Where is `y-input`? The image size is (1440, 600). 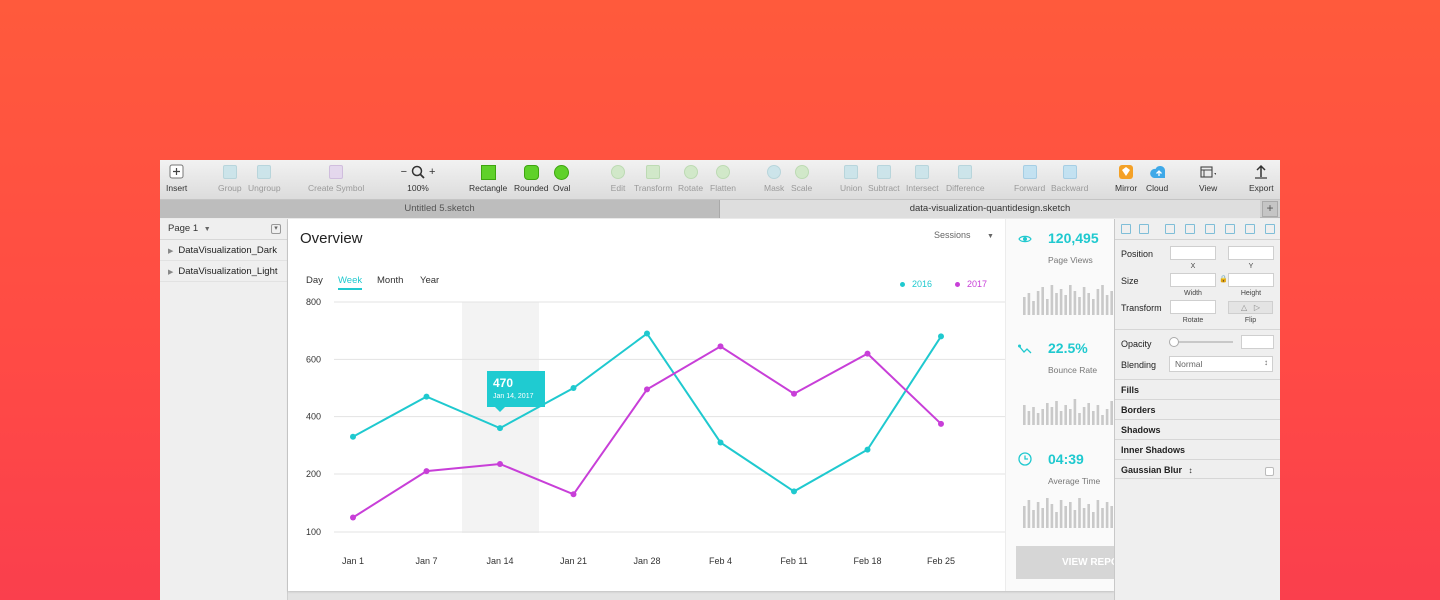 y-input is located at coordinates (1251, 253).